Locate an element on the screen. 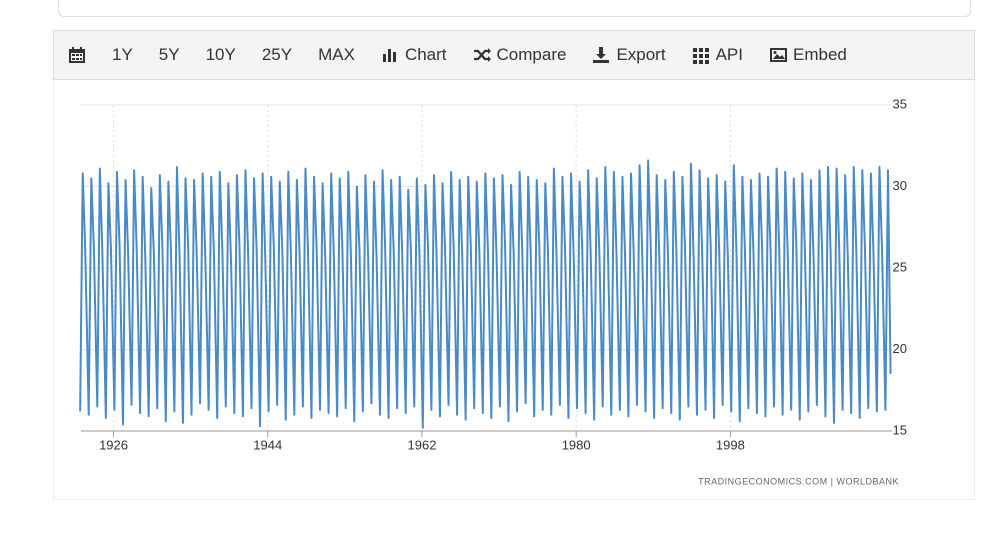 The width and height of the screenshot is (1000, 539). x-tick-label: 1998 is located at coordinates (730, 444).